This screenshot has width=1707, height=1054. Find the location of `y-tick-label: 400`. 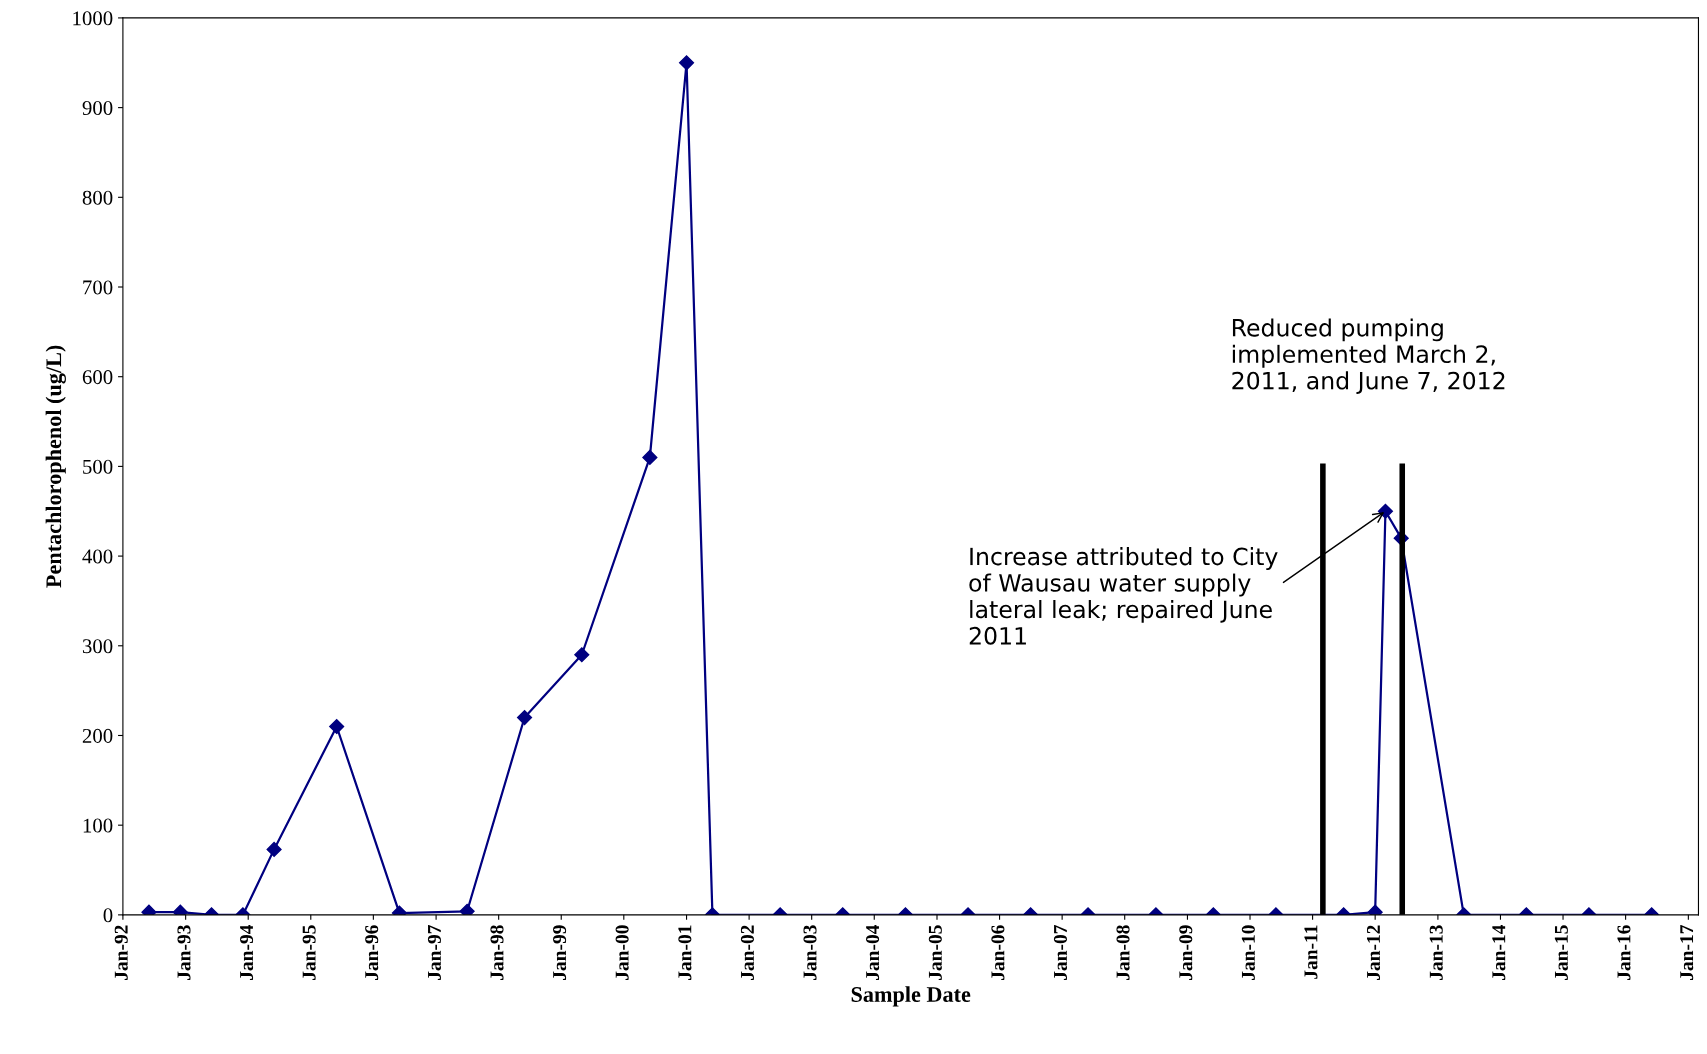

y-tick-label: 400 is located at coordinates (97, 556).